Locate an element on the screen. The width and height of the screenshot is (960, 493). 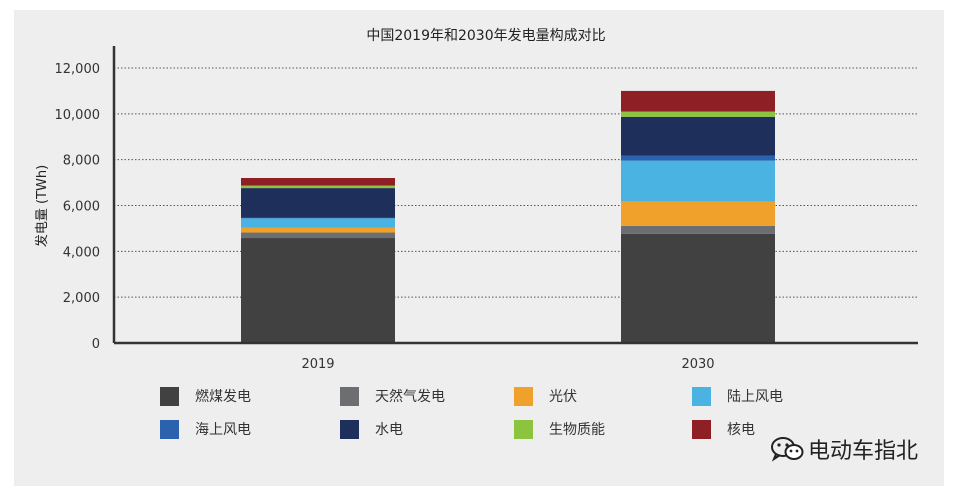
y-tick-label: 6,000 is located at coordinates (81, 207).